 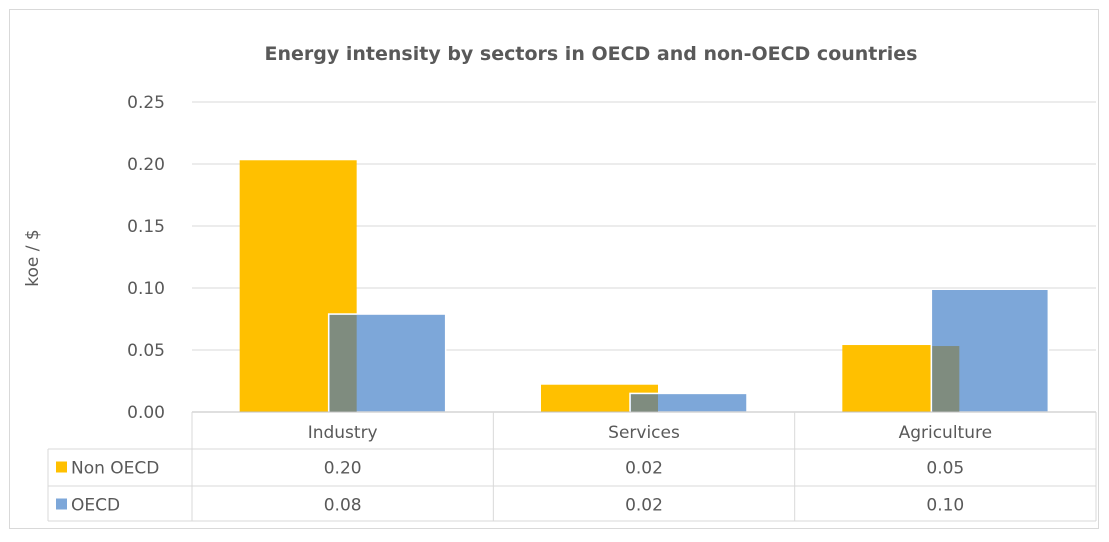 I want to click on y-tick-label: 0.10, so click(x=146, y=289).